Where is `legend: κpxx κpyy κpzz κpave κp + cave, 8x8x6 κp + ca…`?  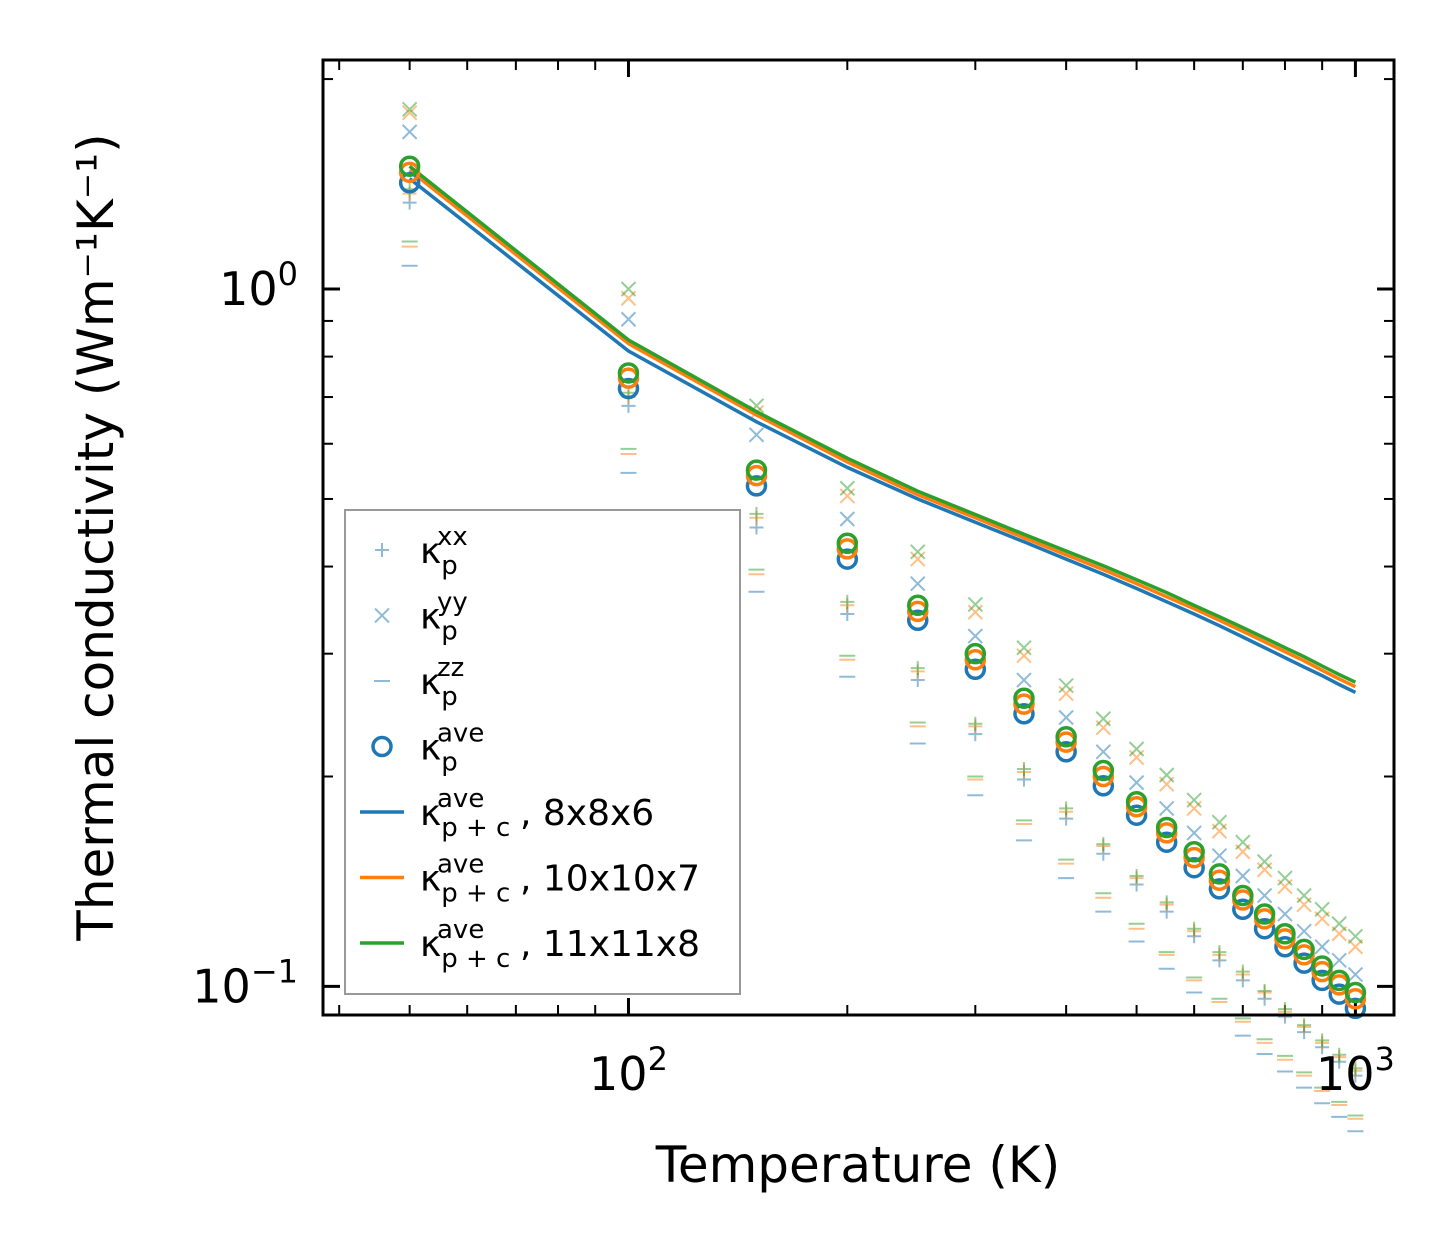 legend: κpxx κpyy κpzz κpave κp + cave, 8x8x6 κp + ca… is located at coordinates (542, 752).